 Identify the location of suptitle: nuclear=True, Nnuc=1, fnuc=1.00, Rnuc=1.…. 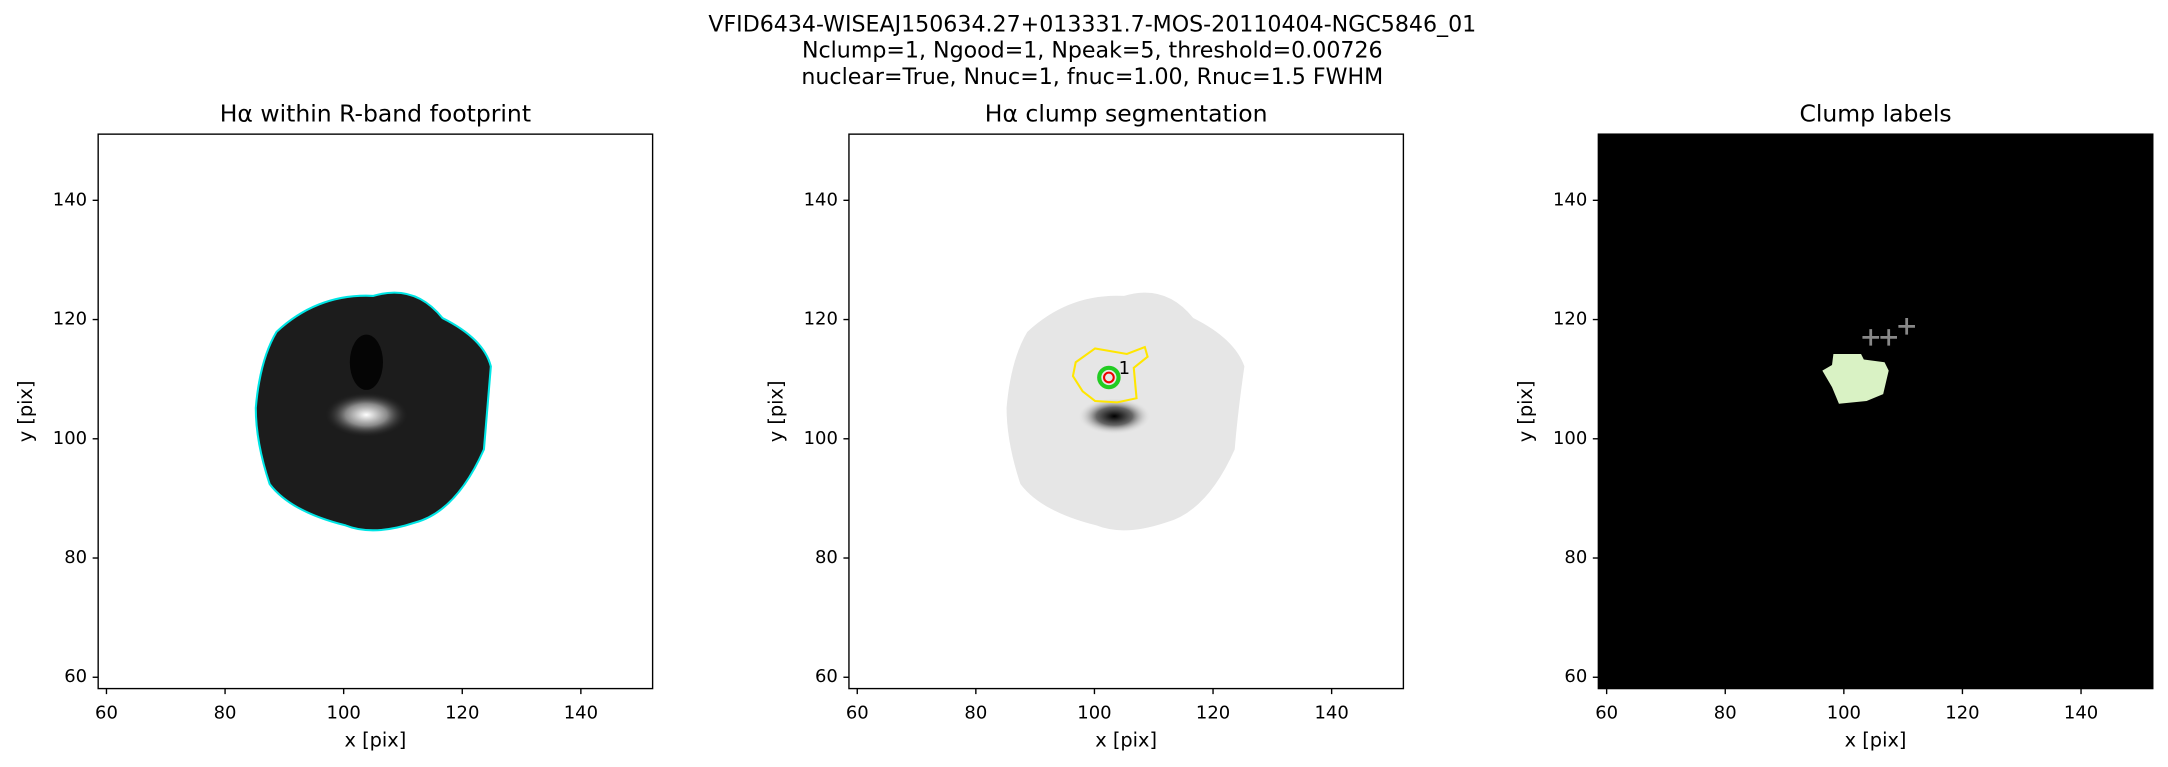
(1092, 77).